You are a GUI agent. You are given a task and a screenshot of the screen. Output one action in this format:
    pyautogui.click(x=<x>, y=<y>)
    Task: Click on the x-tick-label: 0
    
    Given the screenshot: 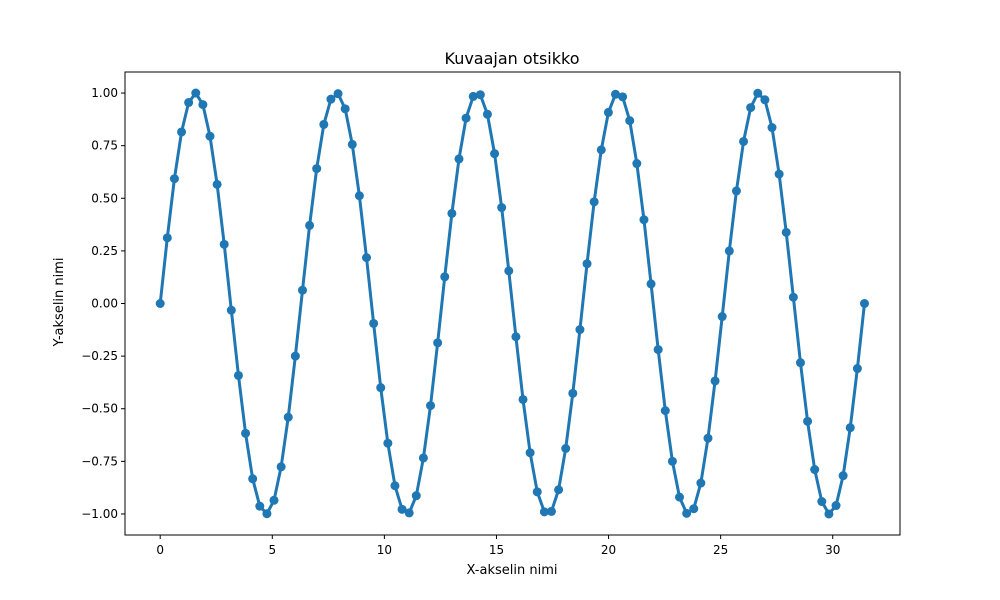 What is the action you would take?
    pyautogui.click(x=160, y=550)
    